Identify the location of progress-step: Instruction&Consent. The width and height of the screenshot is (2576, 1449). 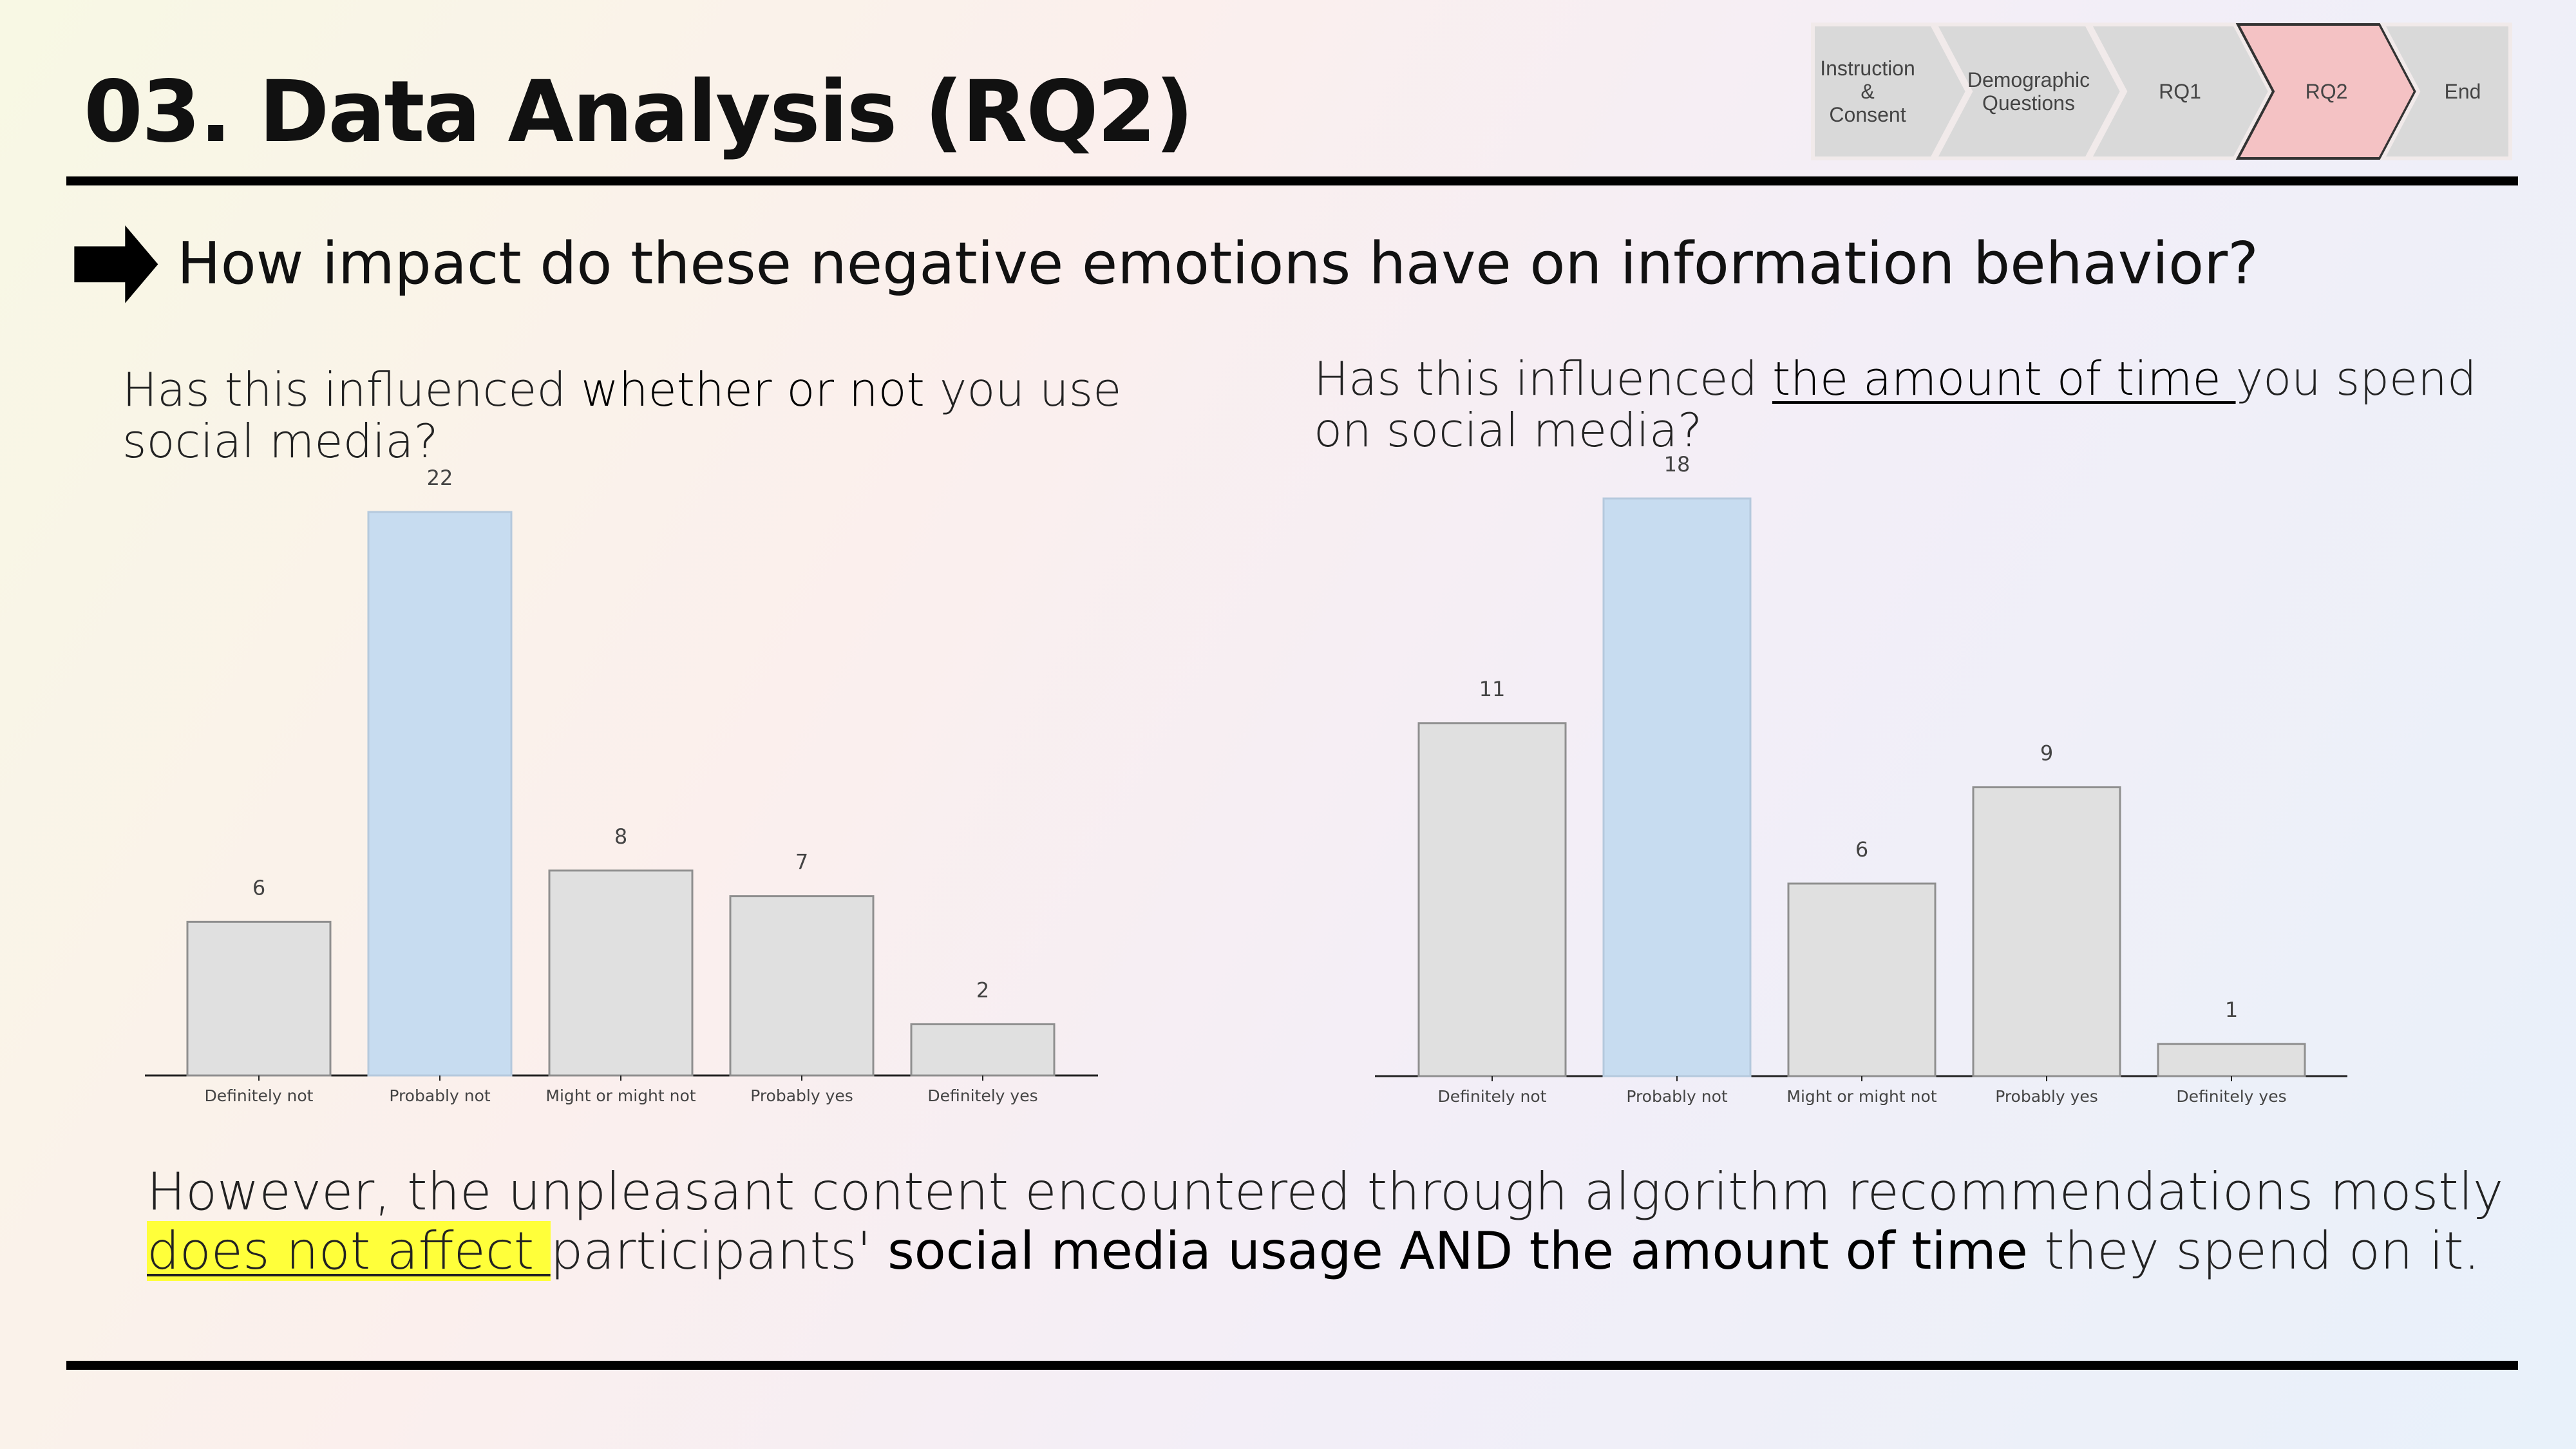
(1890, 92).